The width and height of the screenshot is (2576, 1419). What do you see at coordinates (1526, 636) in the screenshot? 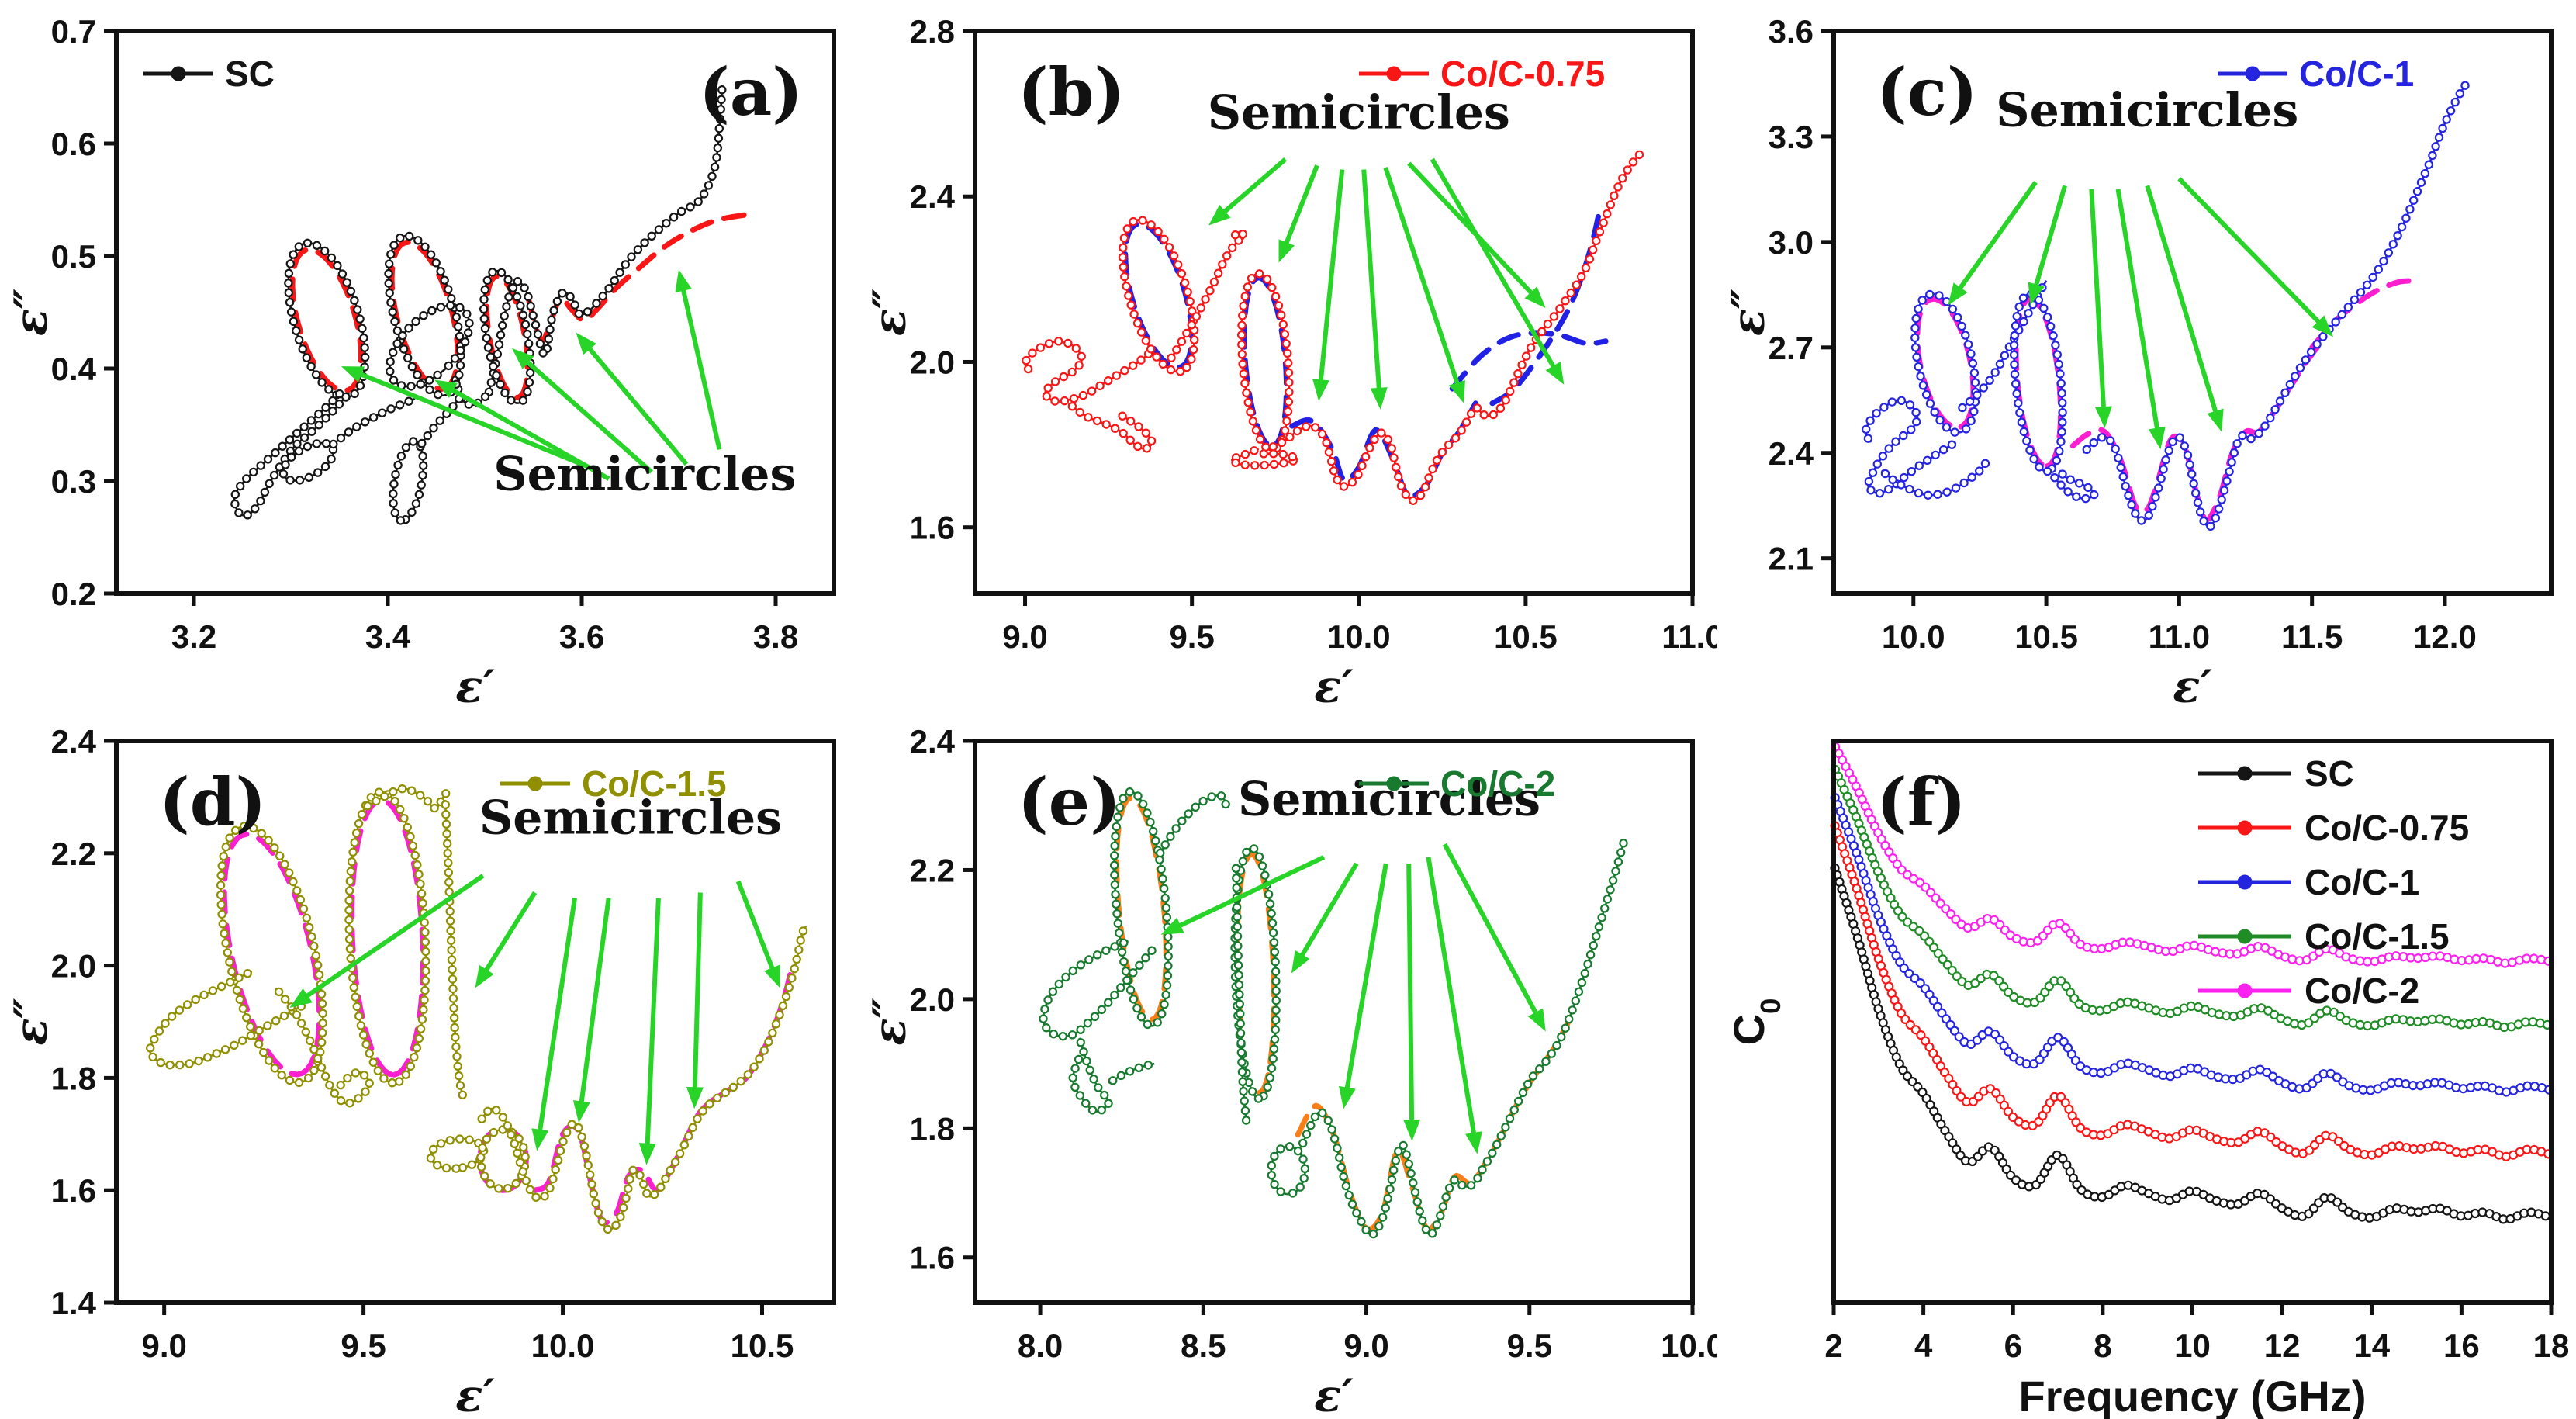
I see `x-tick-label: 10.5` at bounding box center [1526, 636].